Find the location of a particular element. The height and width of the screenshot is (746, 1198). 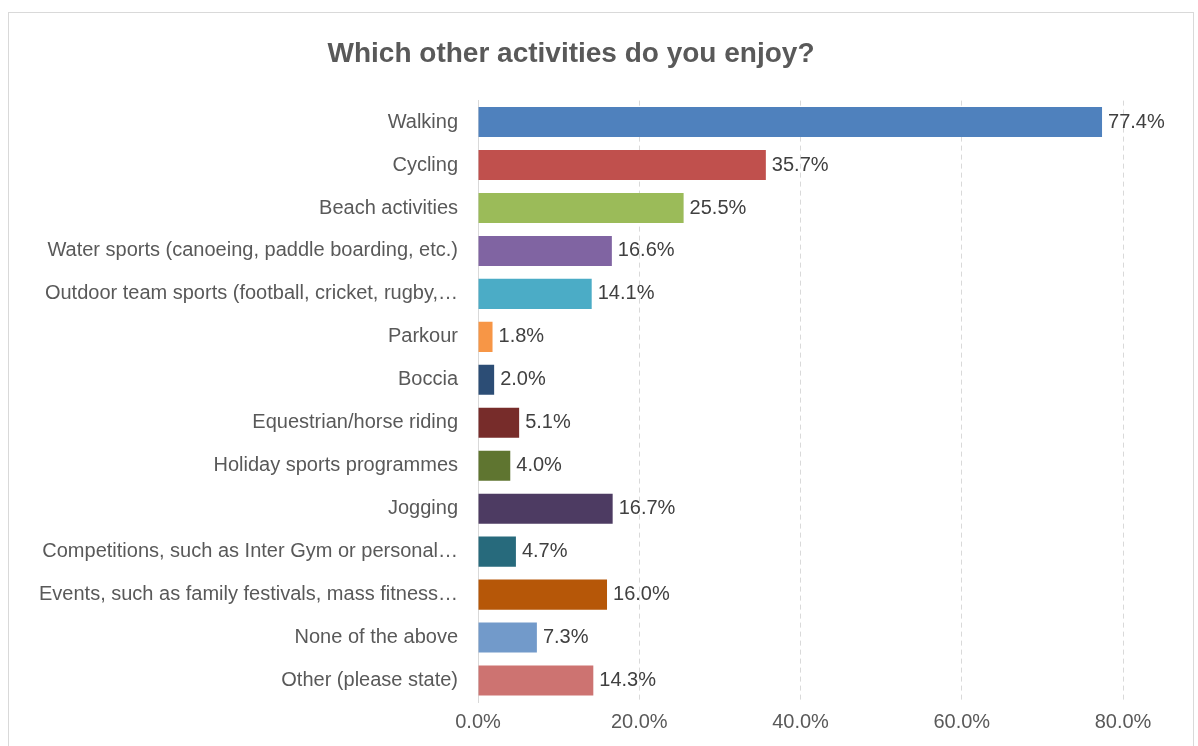

y-tick-label: Water sports (canoeing, paddle boarding, etc.) is located at coordinates (253, 249).